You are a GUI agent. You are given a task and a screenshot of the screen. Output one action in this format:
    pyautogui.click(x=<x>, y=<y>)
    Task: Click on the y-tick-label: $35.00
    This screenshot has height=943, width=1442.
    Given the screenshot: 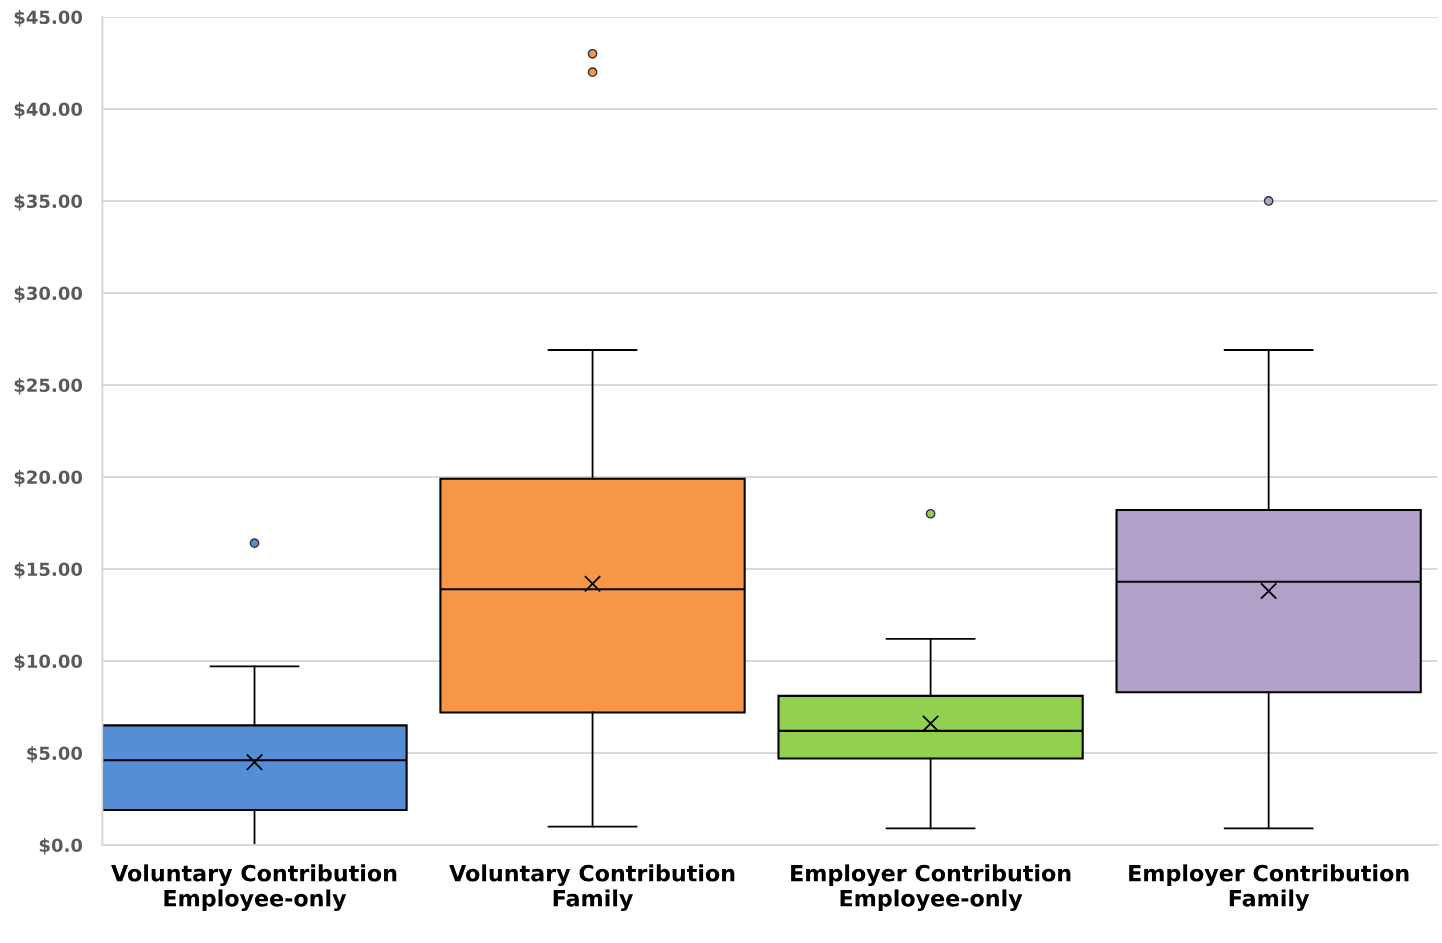 What is the action you would take?
    pyautogui.click(x=48, y=202)
    